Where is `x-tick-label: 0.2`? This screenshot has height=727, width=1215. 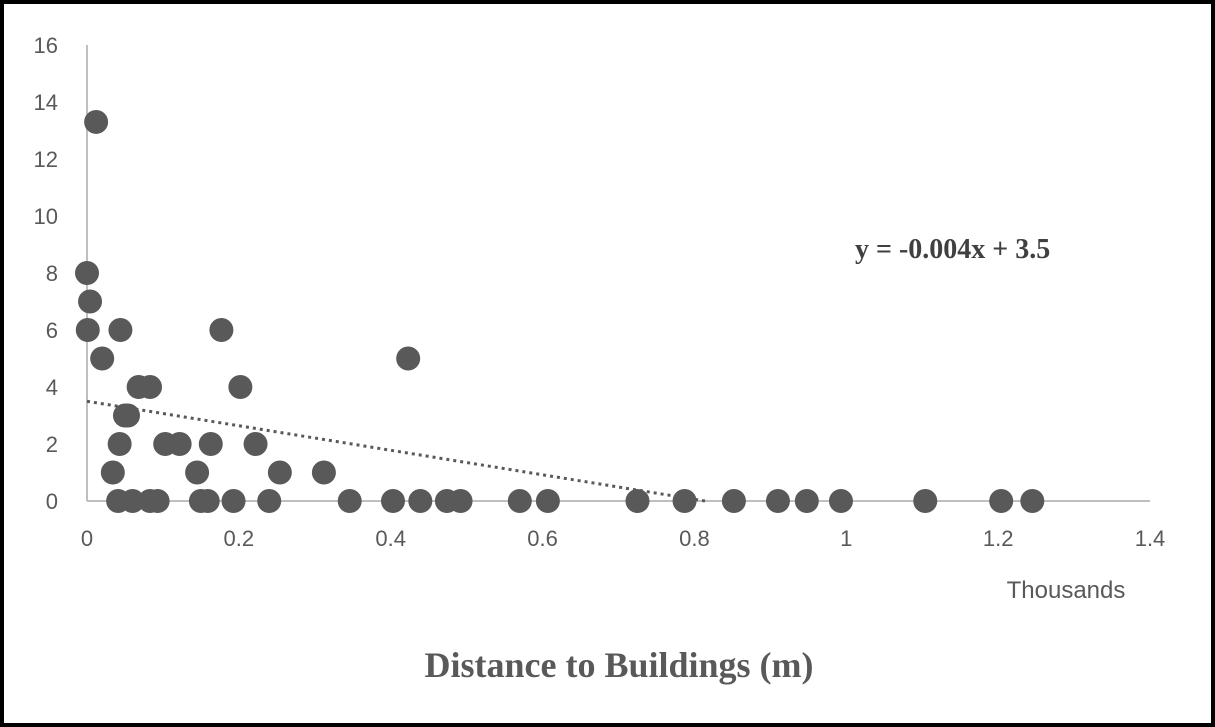
x-tick-label: 0.2 is located at coordinates (239, 538).